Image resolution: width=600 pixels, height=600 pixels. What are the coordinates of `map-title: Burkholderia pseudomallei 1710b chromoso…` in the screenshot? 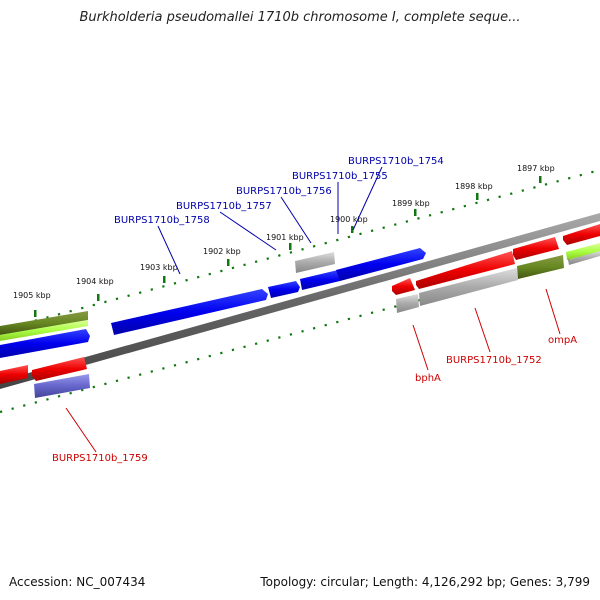 It's located at (300, 17).